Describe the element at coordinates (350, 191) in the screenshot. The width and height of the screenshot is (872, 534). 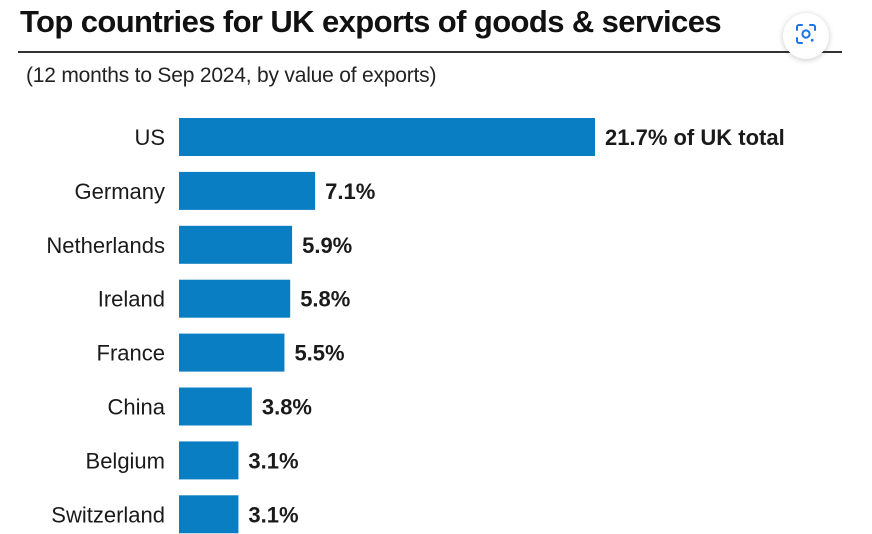
I see `value-label-germany: 7.1%` at that location.